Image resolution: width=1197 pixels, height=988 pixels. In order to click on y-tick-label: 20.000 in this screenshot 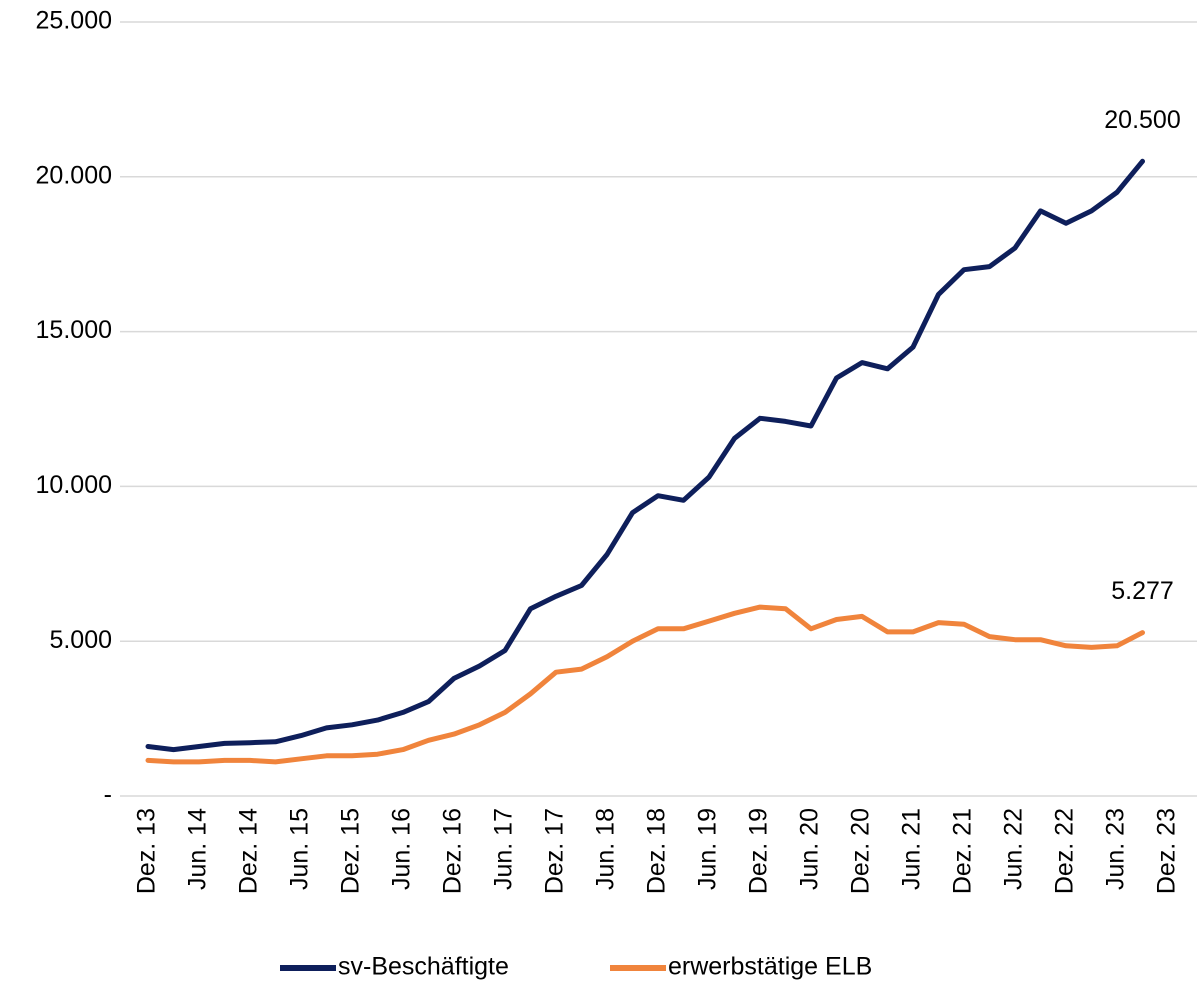, I will do `click(74, 175)`.